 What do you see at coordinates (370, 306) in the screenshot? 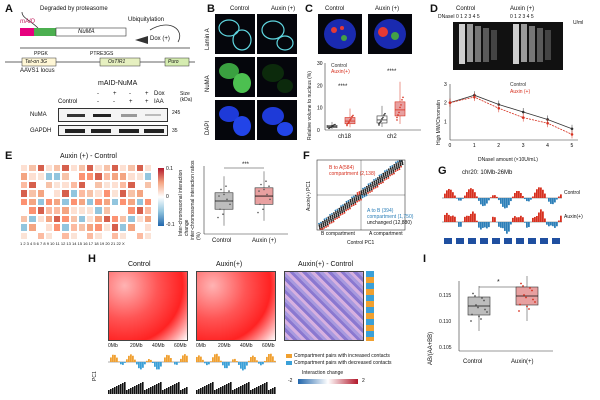
I see `h-diff-pc1-side` at bounding box center [370, 306].